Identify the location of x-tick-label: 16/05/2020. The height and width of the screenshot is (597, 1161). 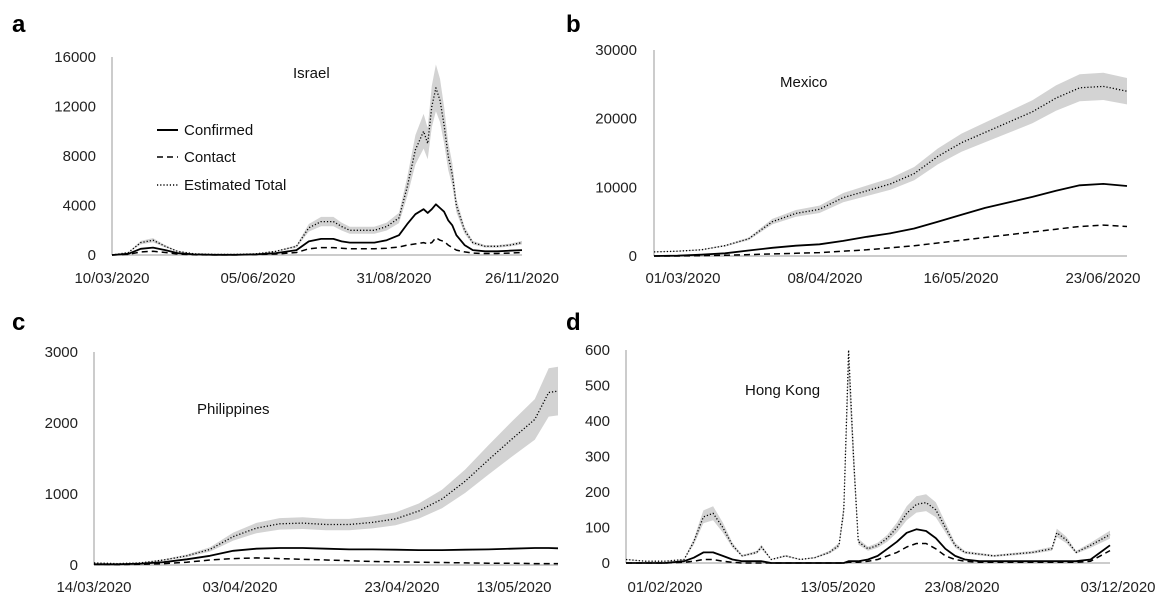
(960, 278).